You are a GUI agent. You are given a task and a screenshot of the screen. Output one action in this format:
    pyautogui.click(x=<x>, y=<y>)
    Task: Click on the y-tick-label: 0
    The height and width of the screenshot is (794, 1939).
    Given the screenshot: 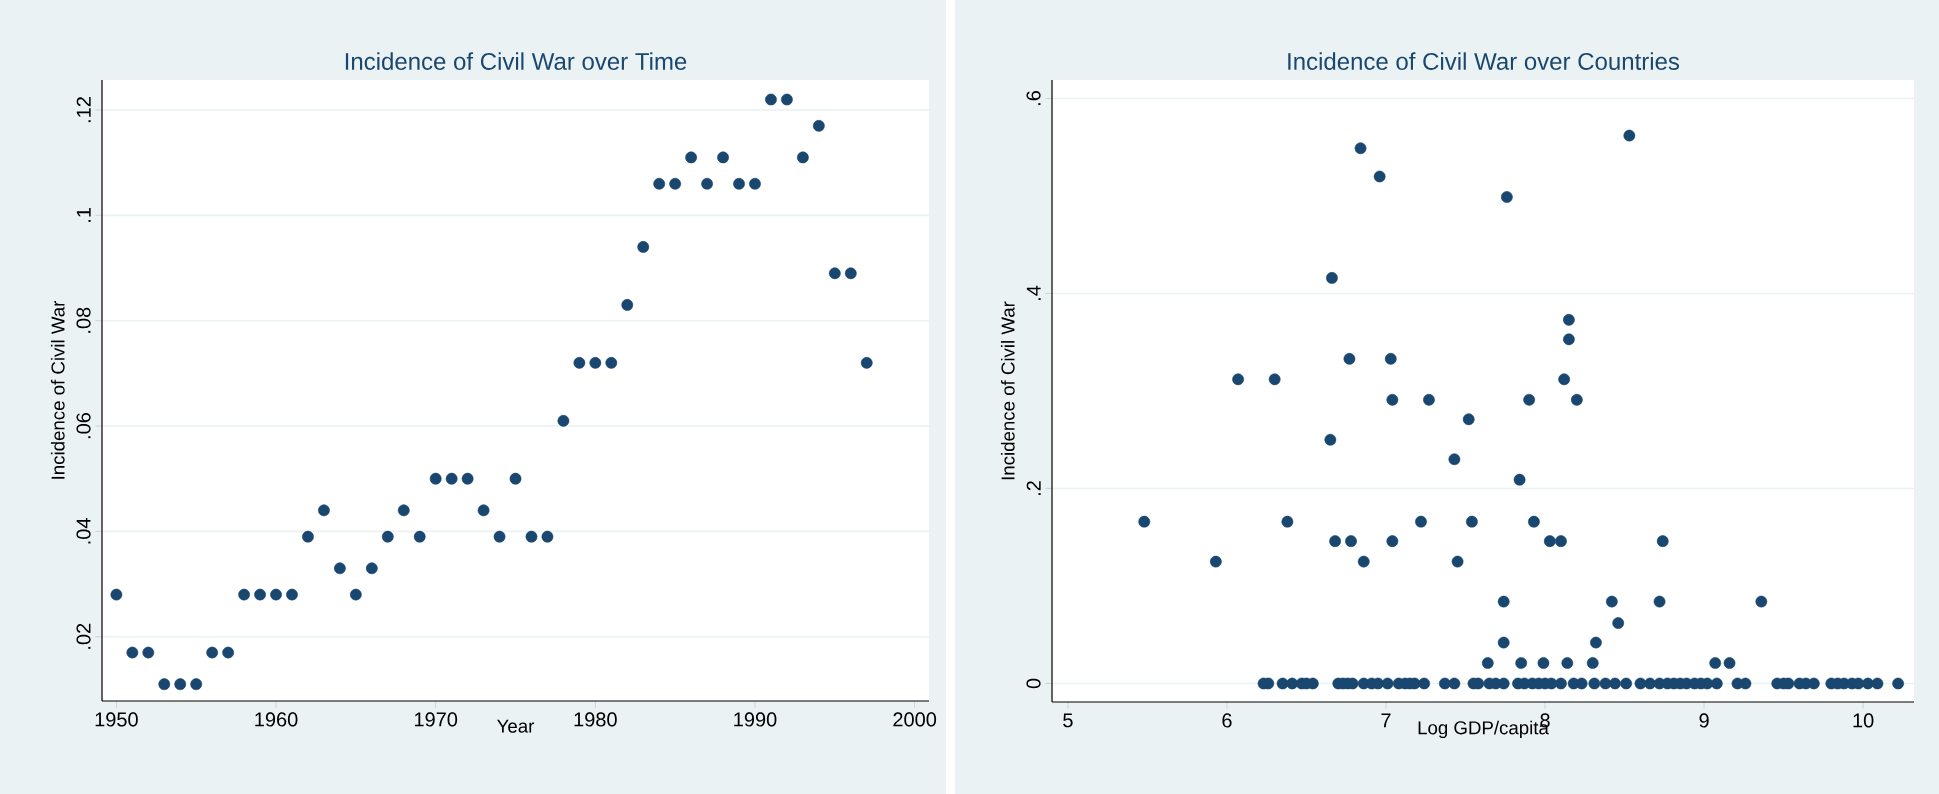 What is the action you would take?
    pyautogui.click(x=1033, y=683)
    